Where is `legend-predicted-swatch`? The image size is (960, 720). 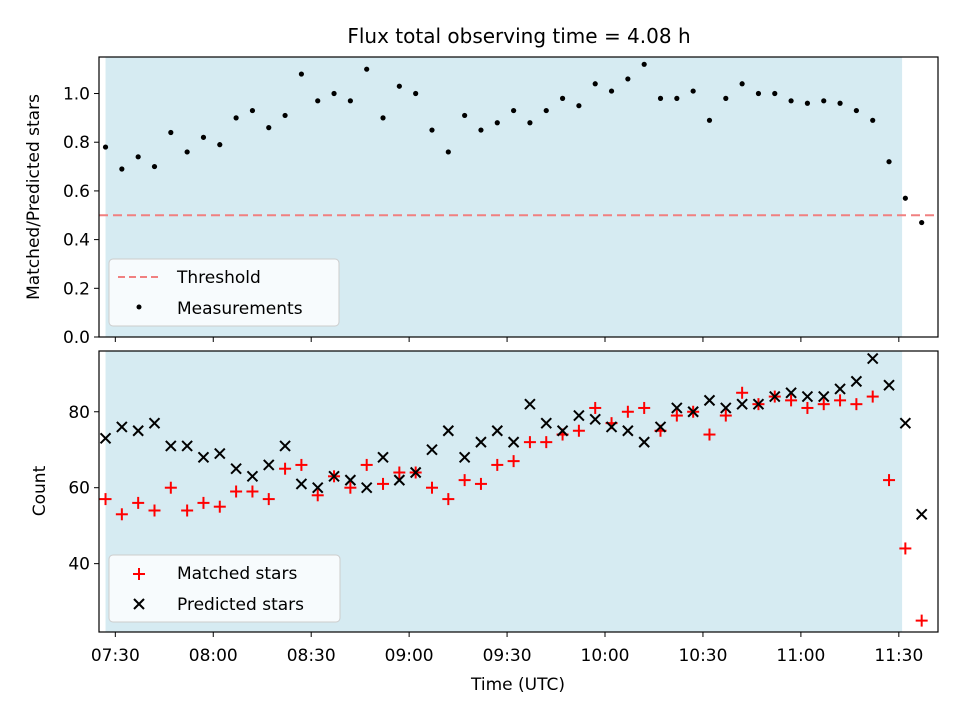
legend-predicted-swatch is located at coordinates (139, 604).